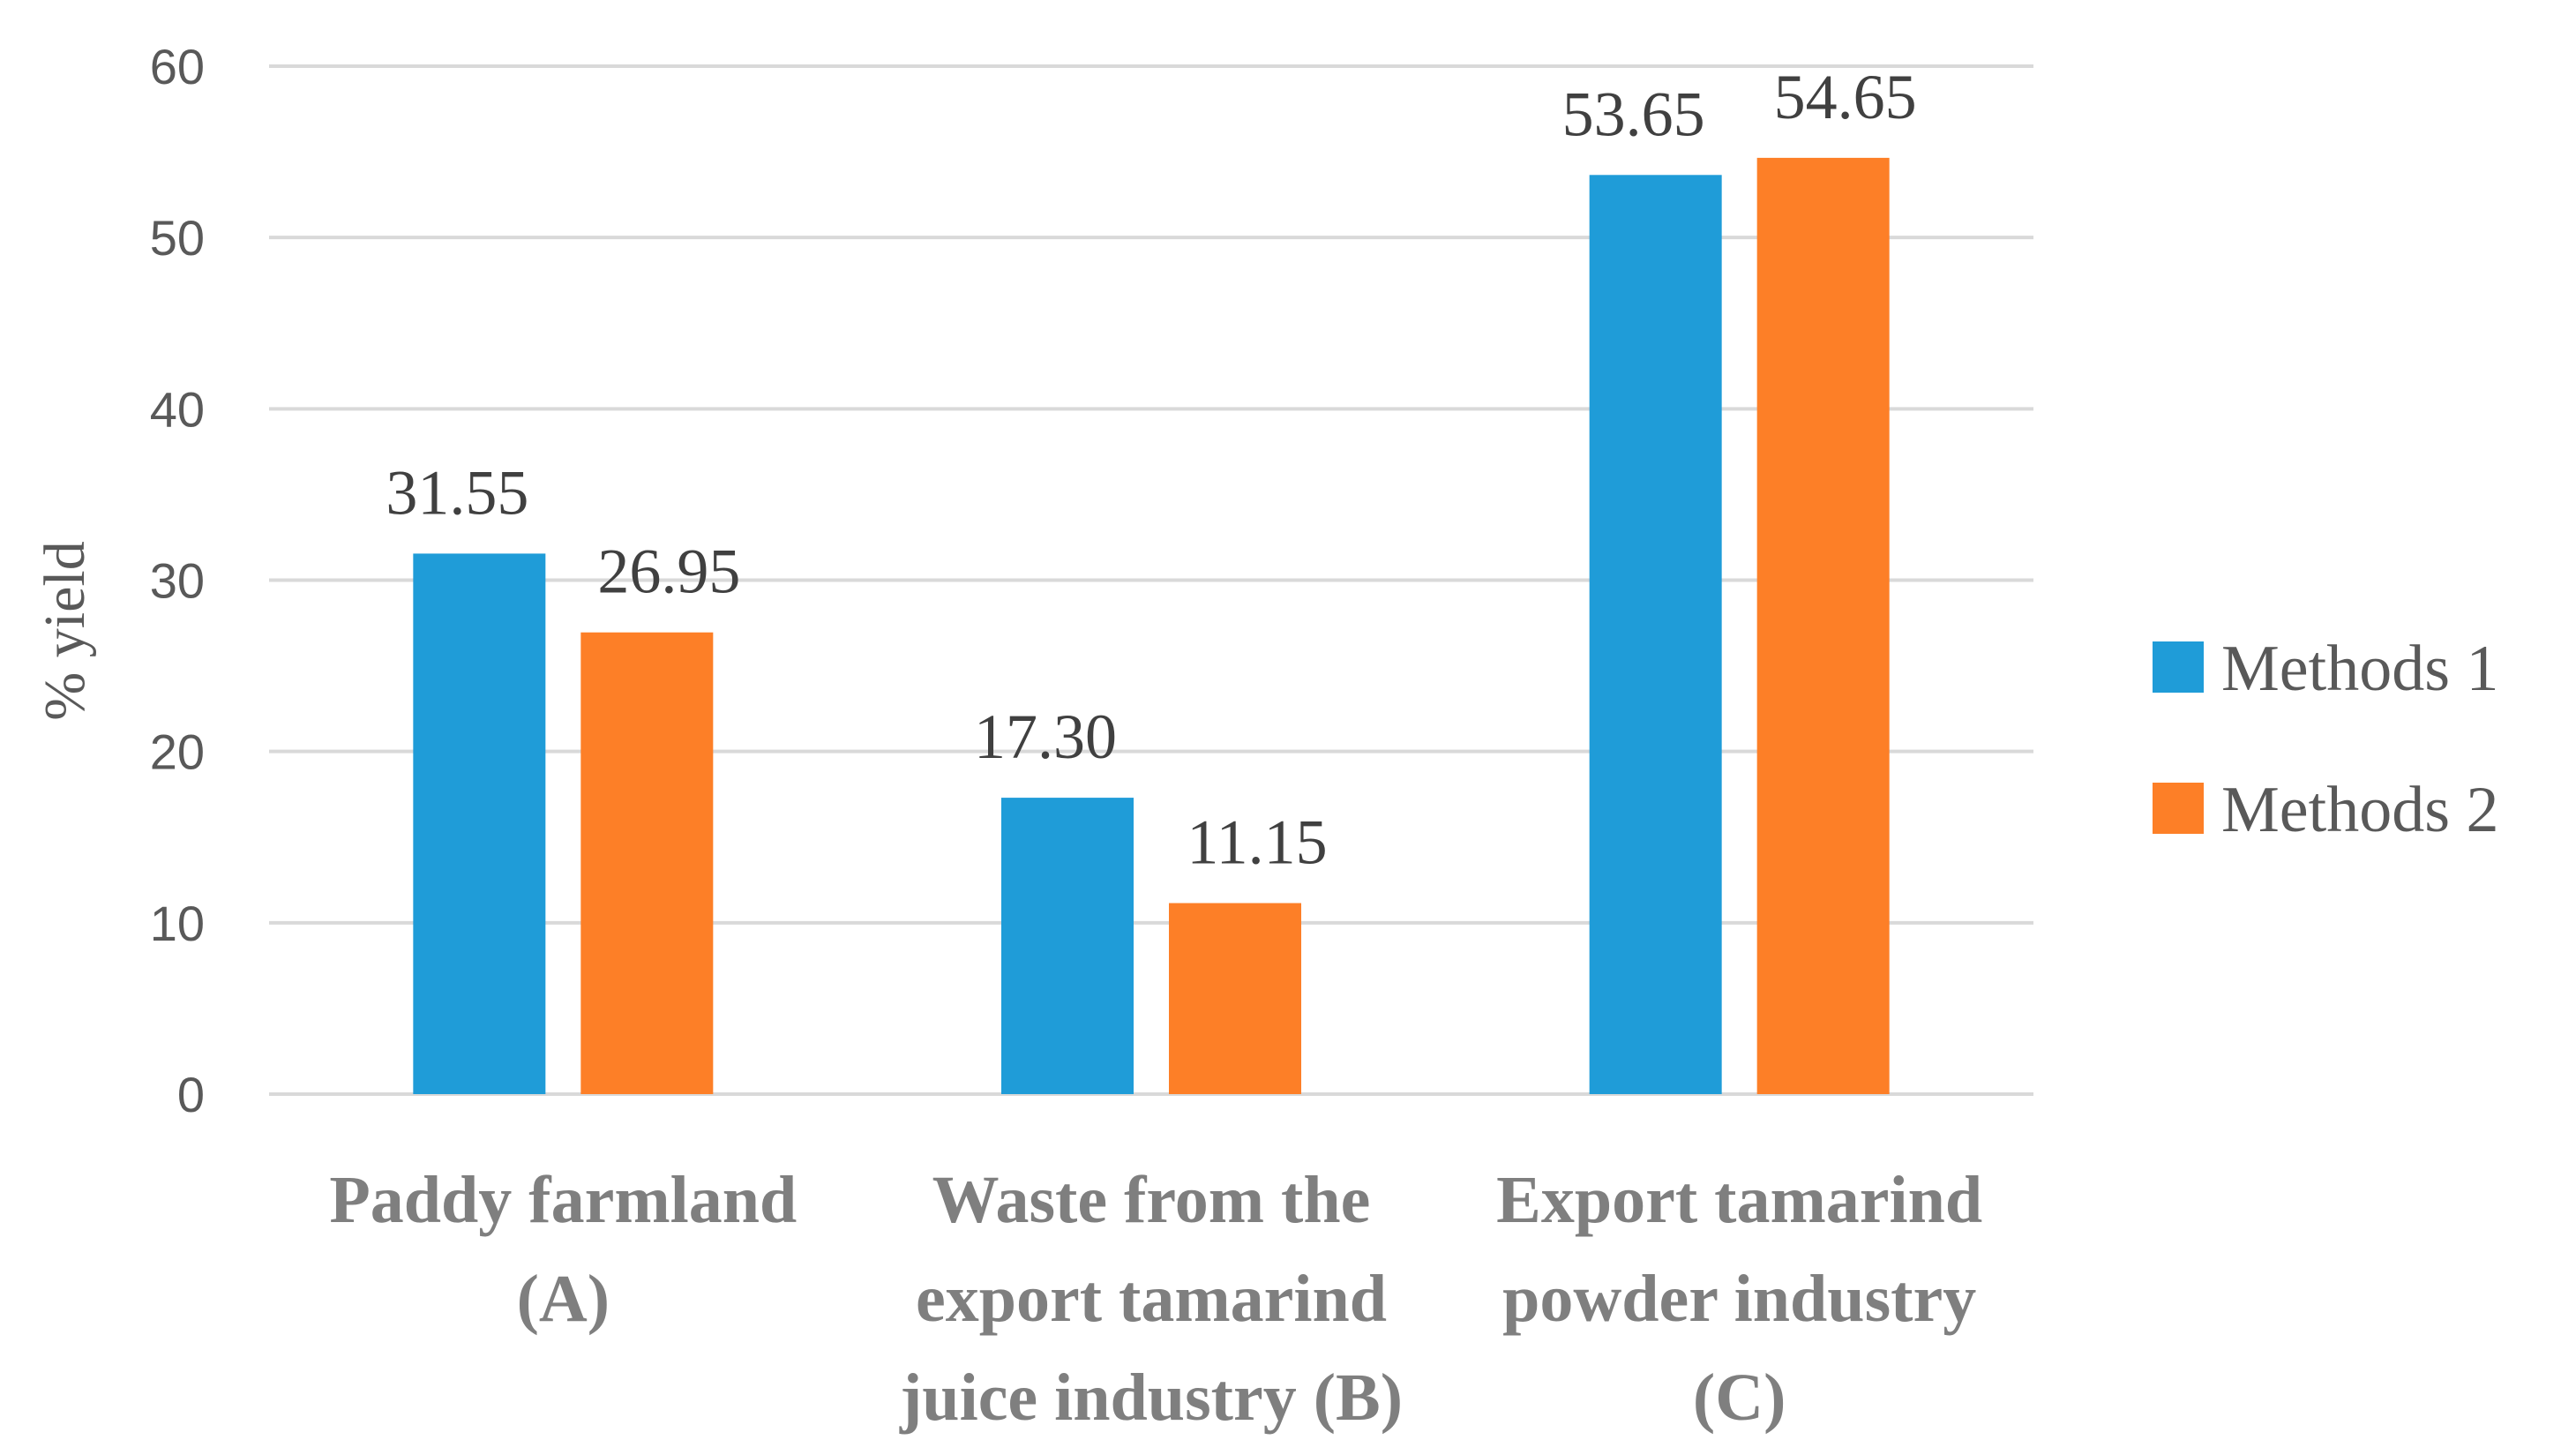  I want to click on y-tick-label: 60, so click(178, 66).